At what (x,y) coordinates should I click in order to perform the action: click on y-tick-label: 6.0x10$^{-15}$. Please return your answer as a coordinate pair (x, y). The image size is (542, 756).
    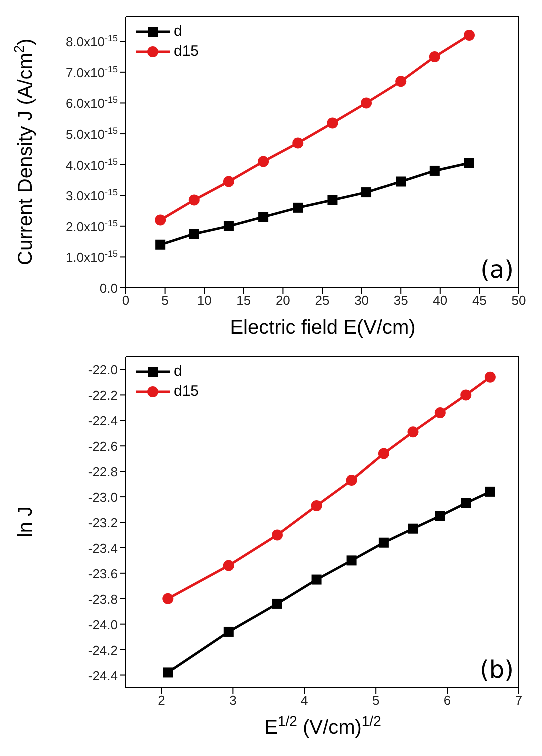
    Looking at the image, I should click on (92, 103).